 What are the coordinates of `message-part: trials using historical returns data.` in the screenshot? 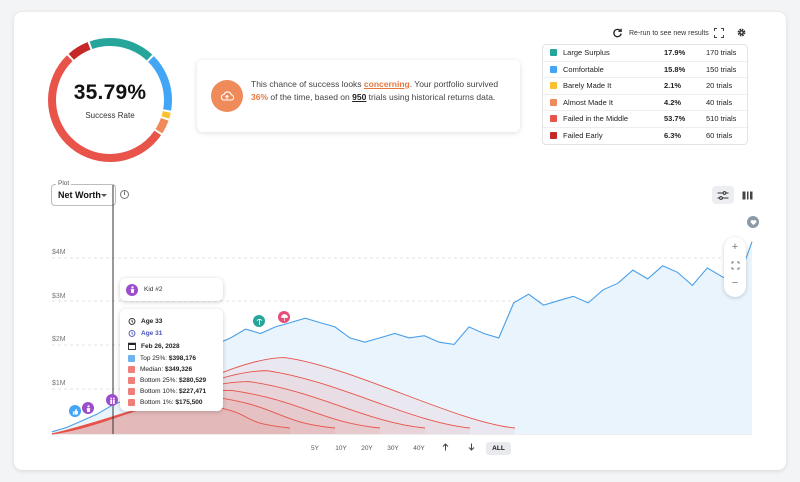 It's located at (431, 97).